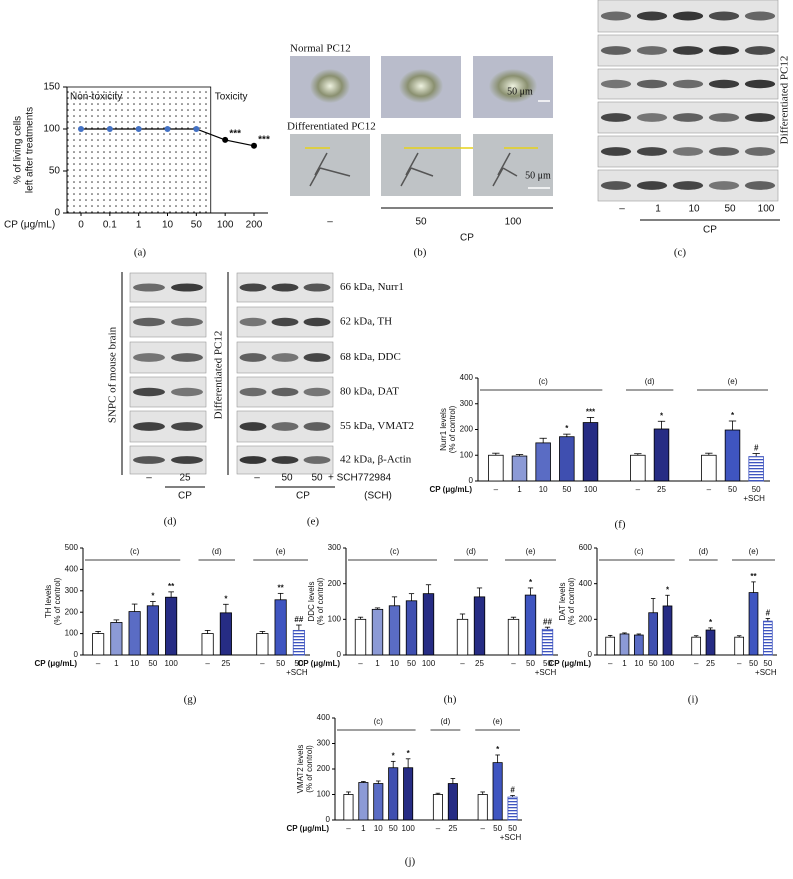 The width and height of the screenshot is (793, 879). Describe the element at coordinates (328, 819) in the screenshot. I see `y-tick-label: 0` at that location.